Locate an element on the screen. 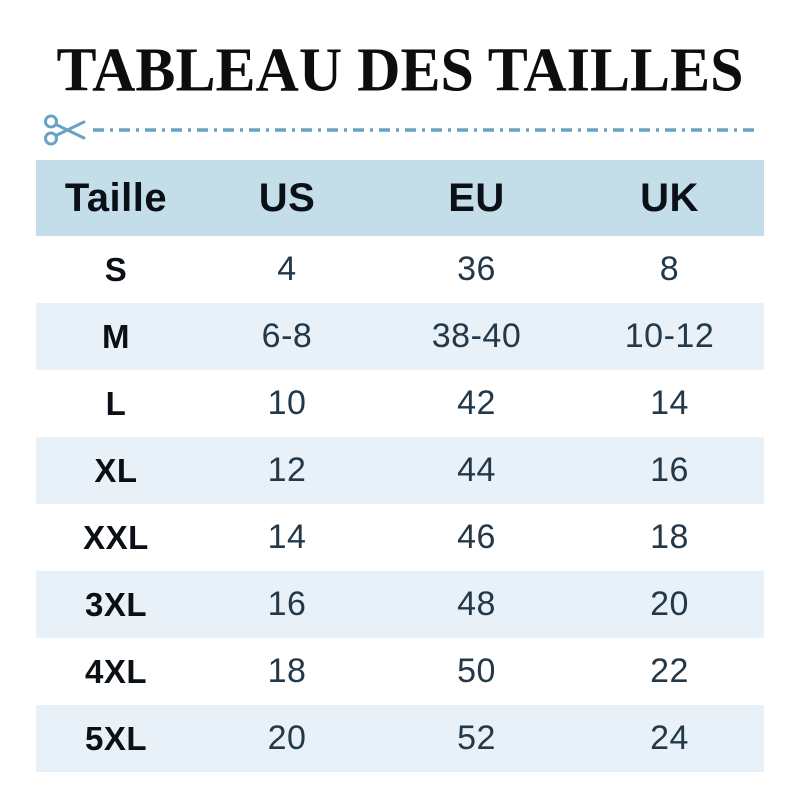 This screenshot has width=800, height=800. size-label: XXL is located at coordinates (116, 537).